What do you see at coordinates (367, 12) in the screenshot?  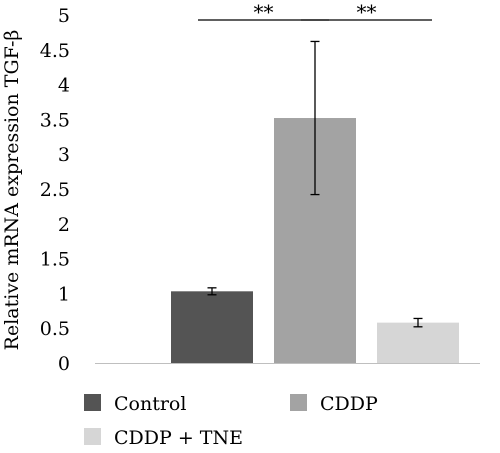 I see `significance-label-2: **` at bounding box center [367, 12].